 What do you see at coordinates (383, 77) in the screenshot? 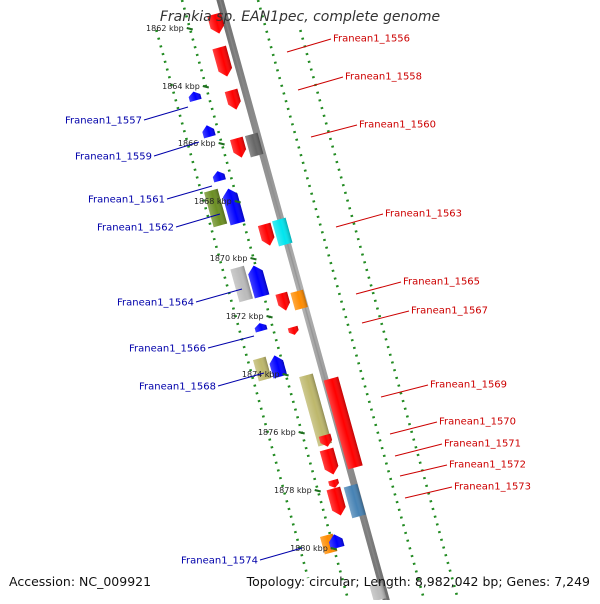
I see `gene-label: Franean1_1558` at bounding box center [383, 77].